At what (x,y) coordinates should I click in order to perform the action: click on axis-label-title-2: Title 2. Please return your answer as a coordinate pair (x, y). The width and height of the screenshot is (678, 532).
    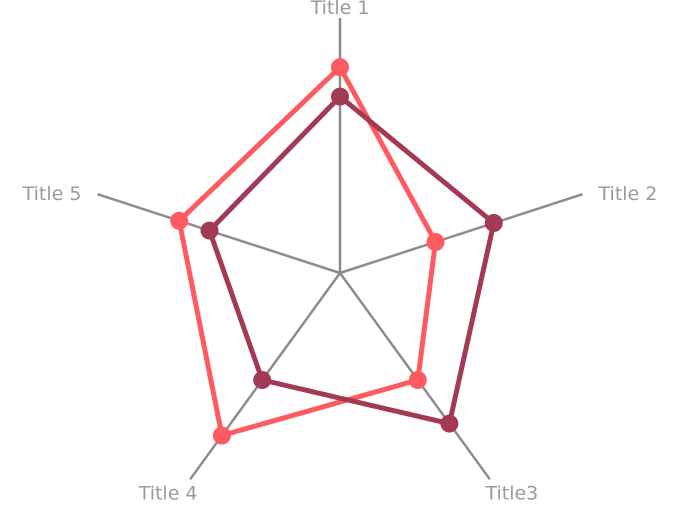
    Looking at the image, I should click on (628, 194).